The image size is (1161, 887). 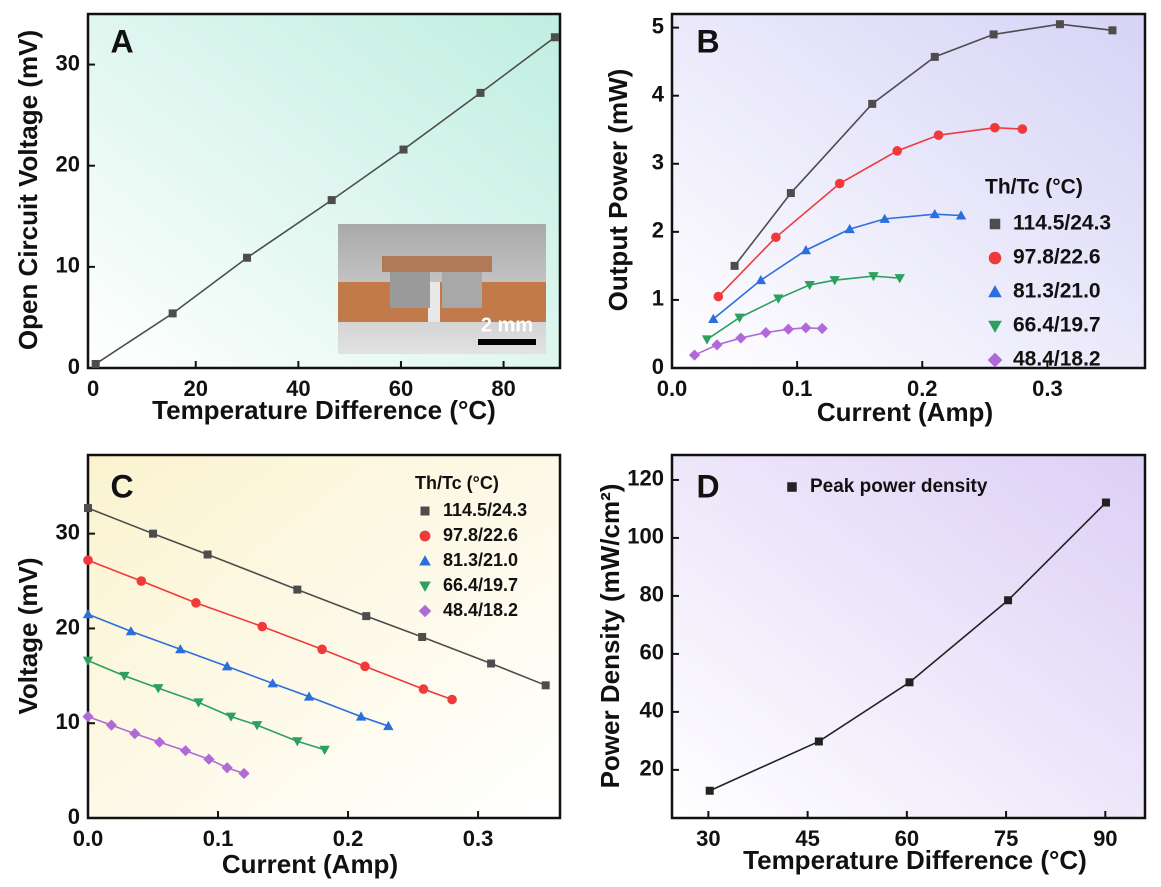 What do you see at coordinates (121, 41) in the screenshot?
I see `panel-letter: A` at bounding box center [121, 41].